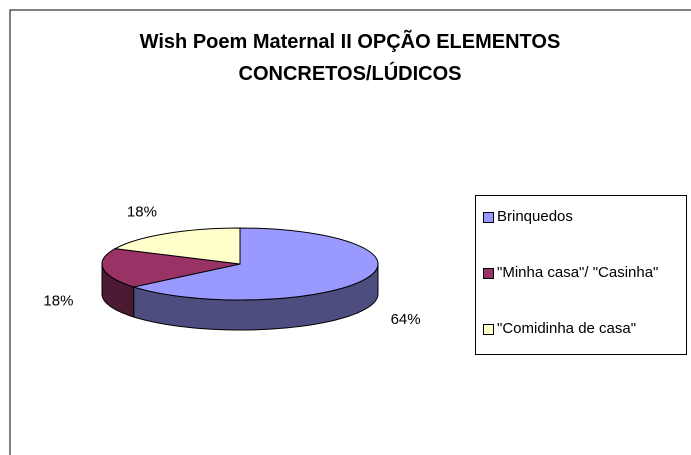 The width and height of the screenshot is (691, 455). Describe the element at coordinates (578, 272) in the screenshot. I see `legend-label: "Minha casa"/ "Casinha"` at that location.